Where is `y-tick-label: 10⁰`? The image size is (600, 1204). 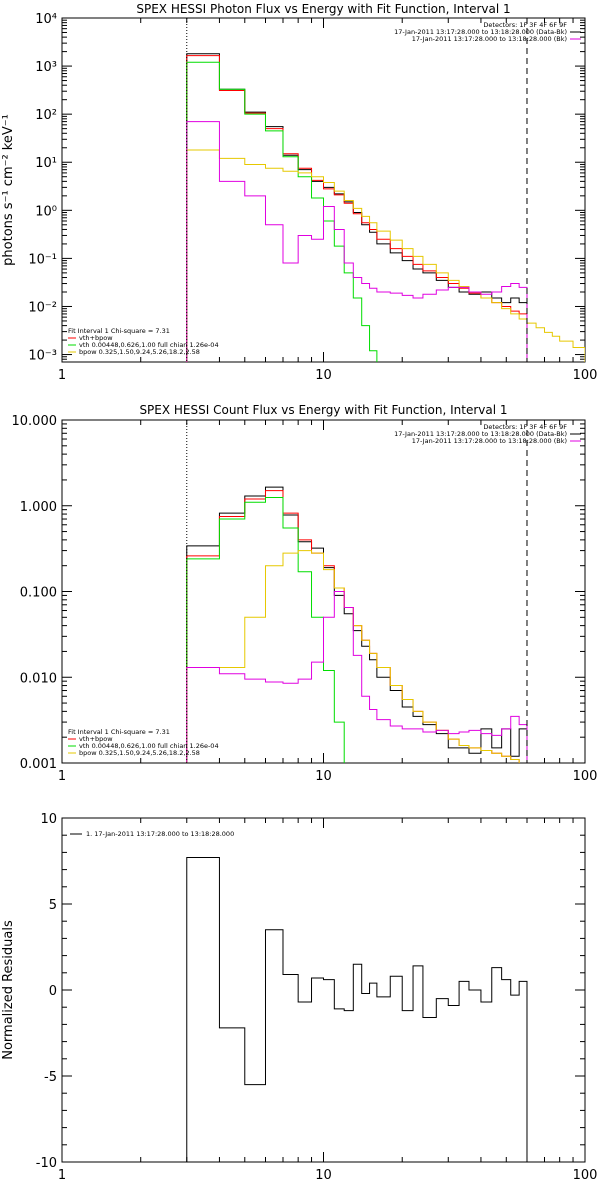 y-tick-label: 10⁰ is located at coordinates (46, 211).